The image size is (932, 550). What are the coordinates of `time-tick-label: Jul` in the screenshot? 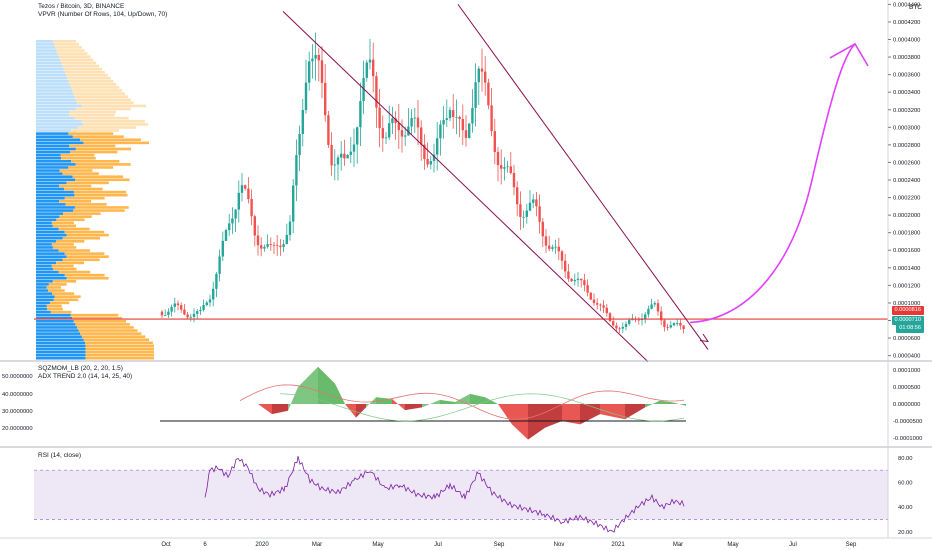 It's located at (438, 545).